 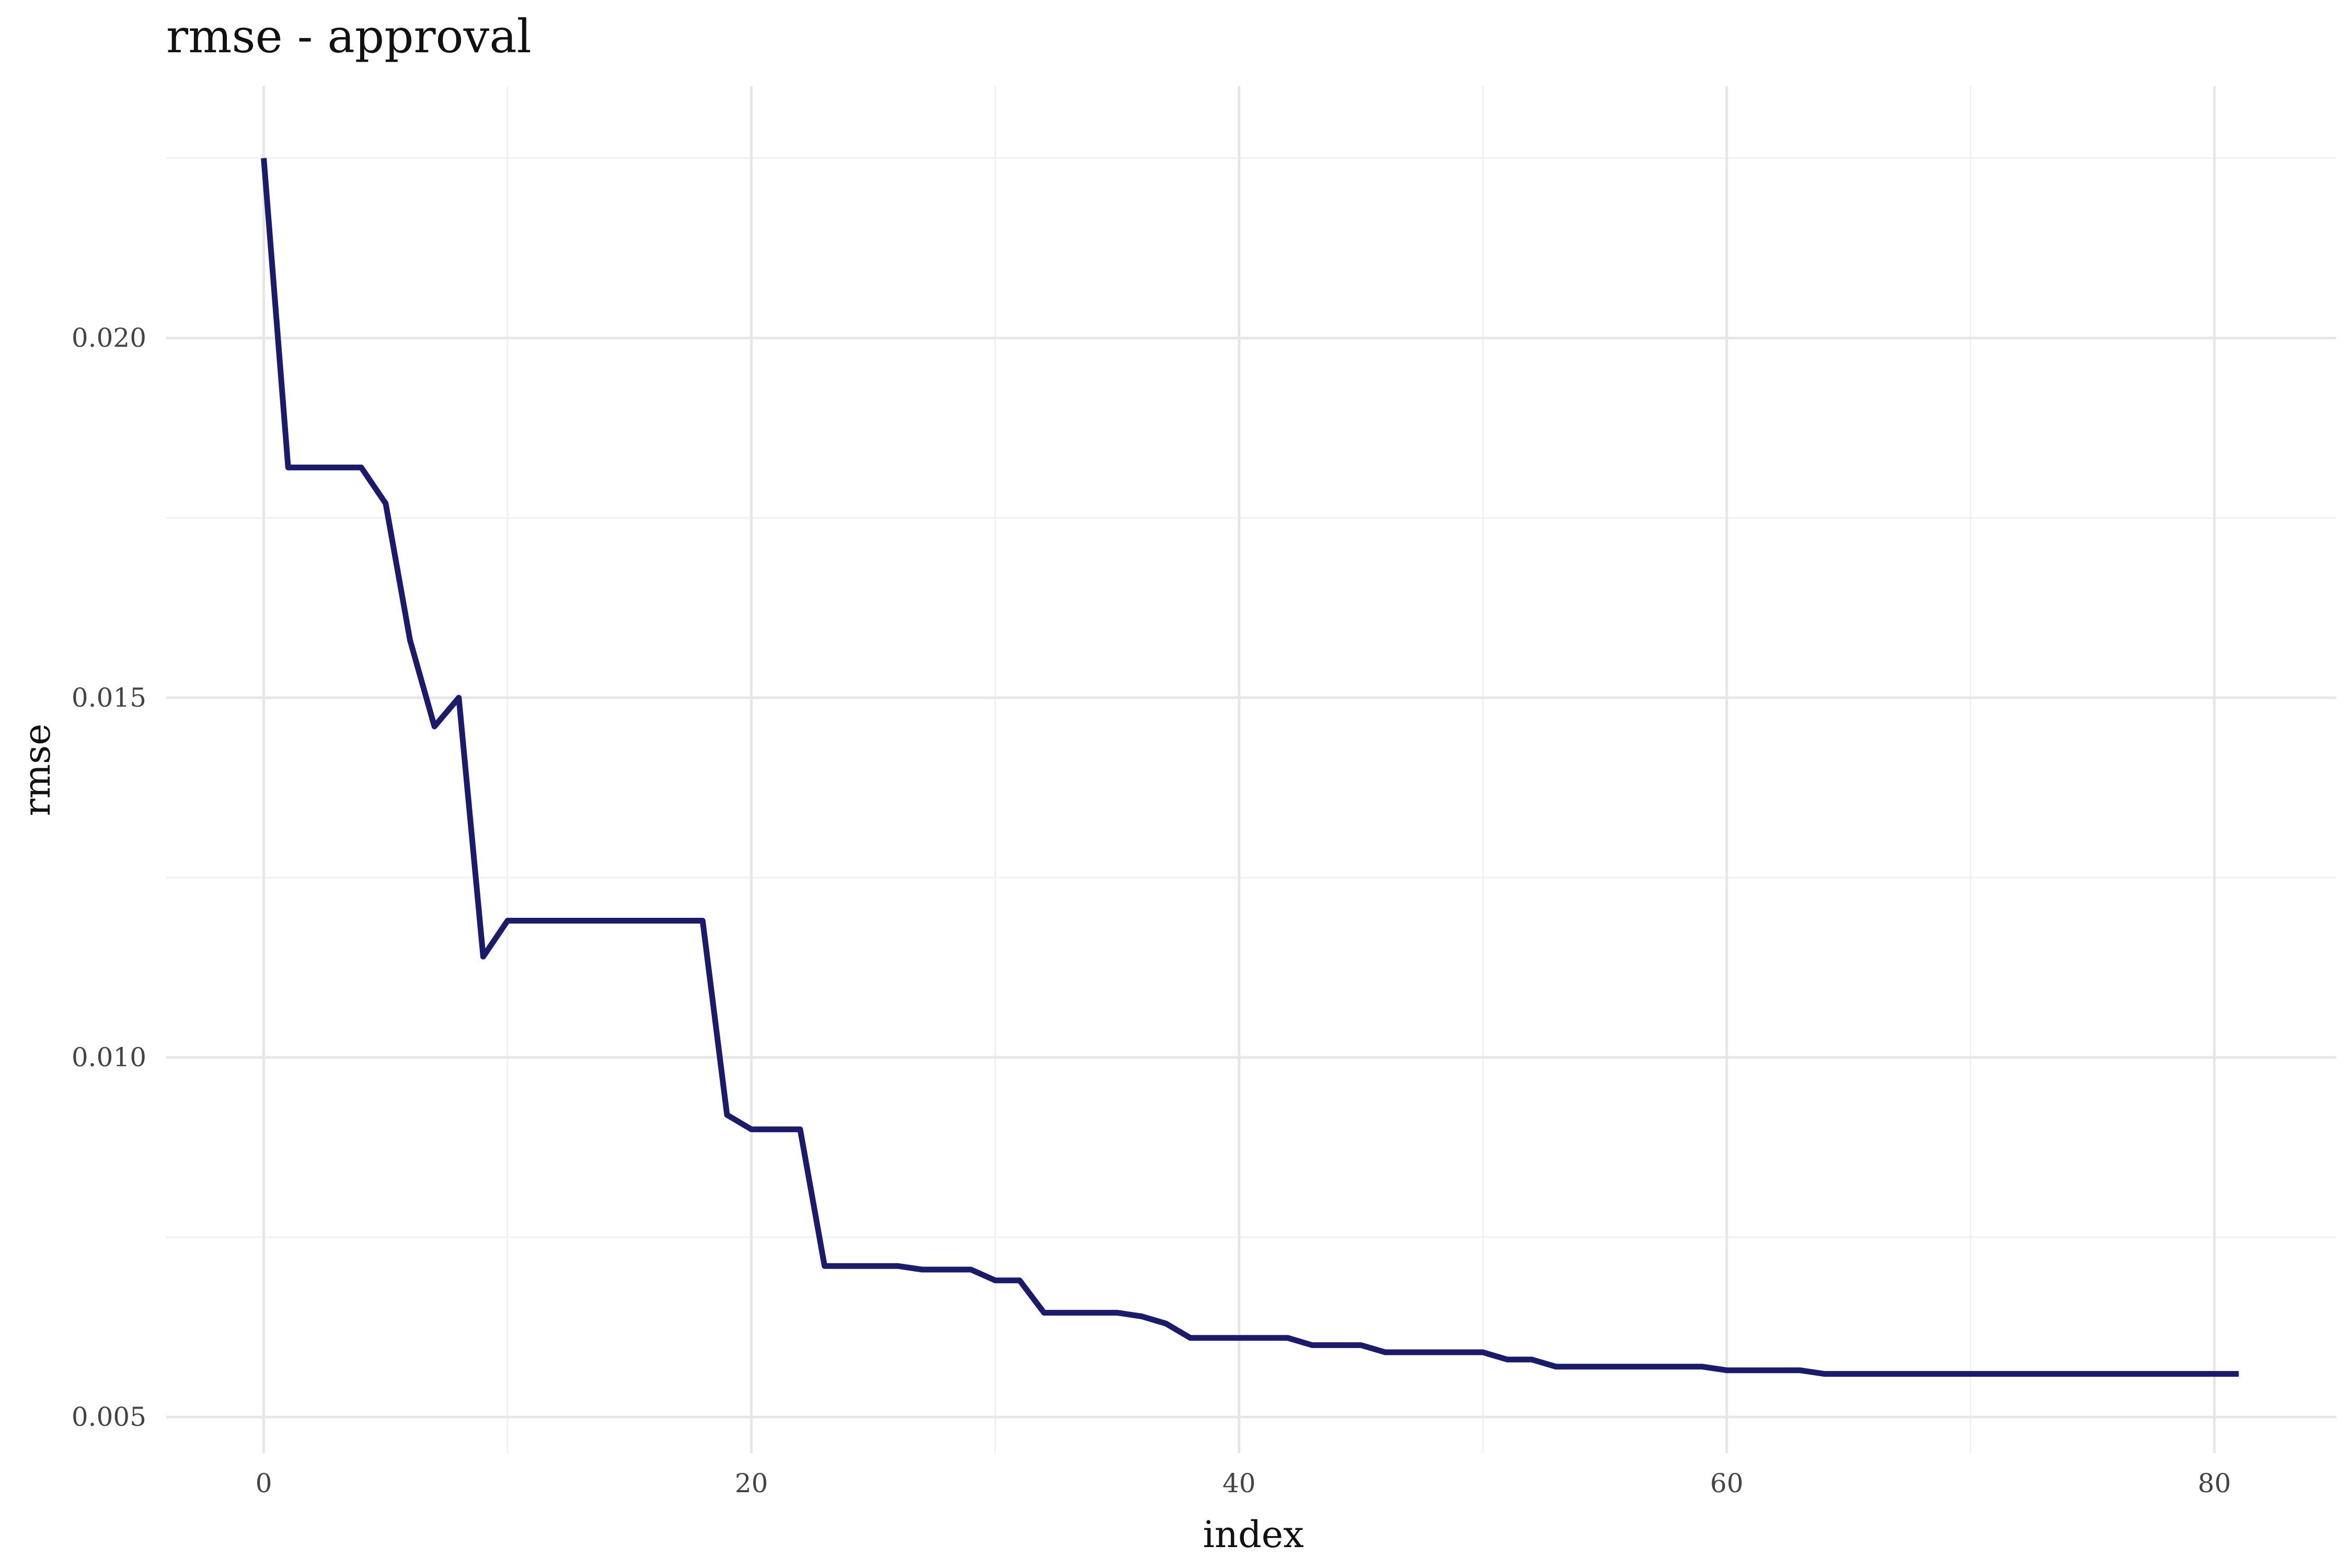 I want to click on chart-title: rmse - approval, so click(x=349, y=36).